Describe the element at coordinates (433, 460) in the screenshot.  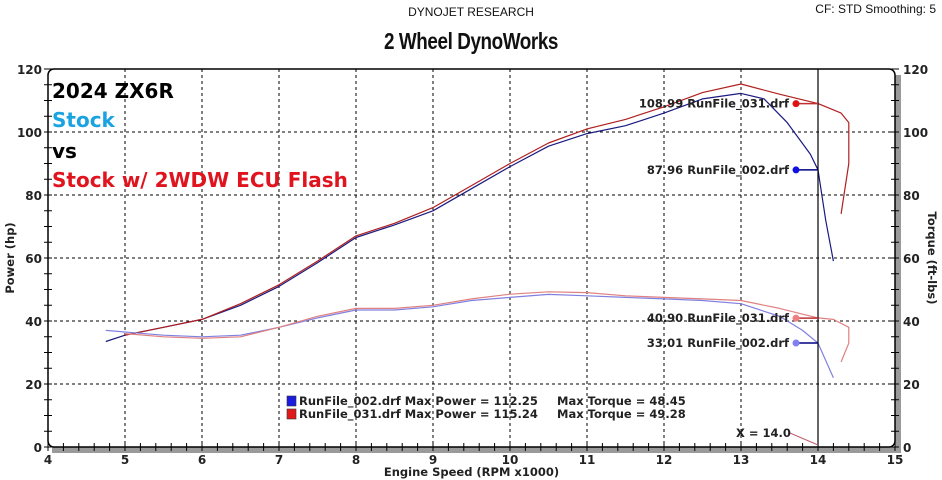
I see `x-tick-label: 9` at that location.